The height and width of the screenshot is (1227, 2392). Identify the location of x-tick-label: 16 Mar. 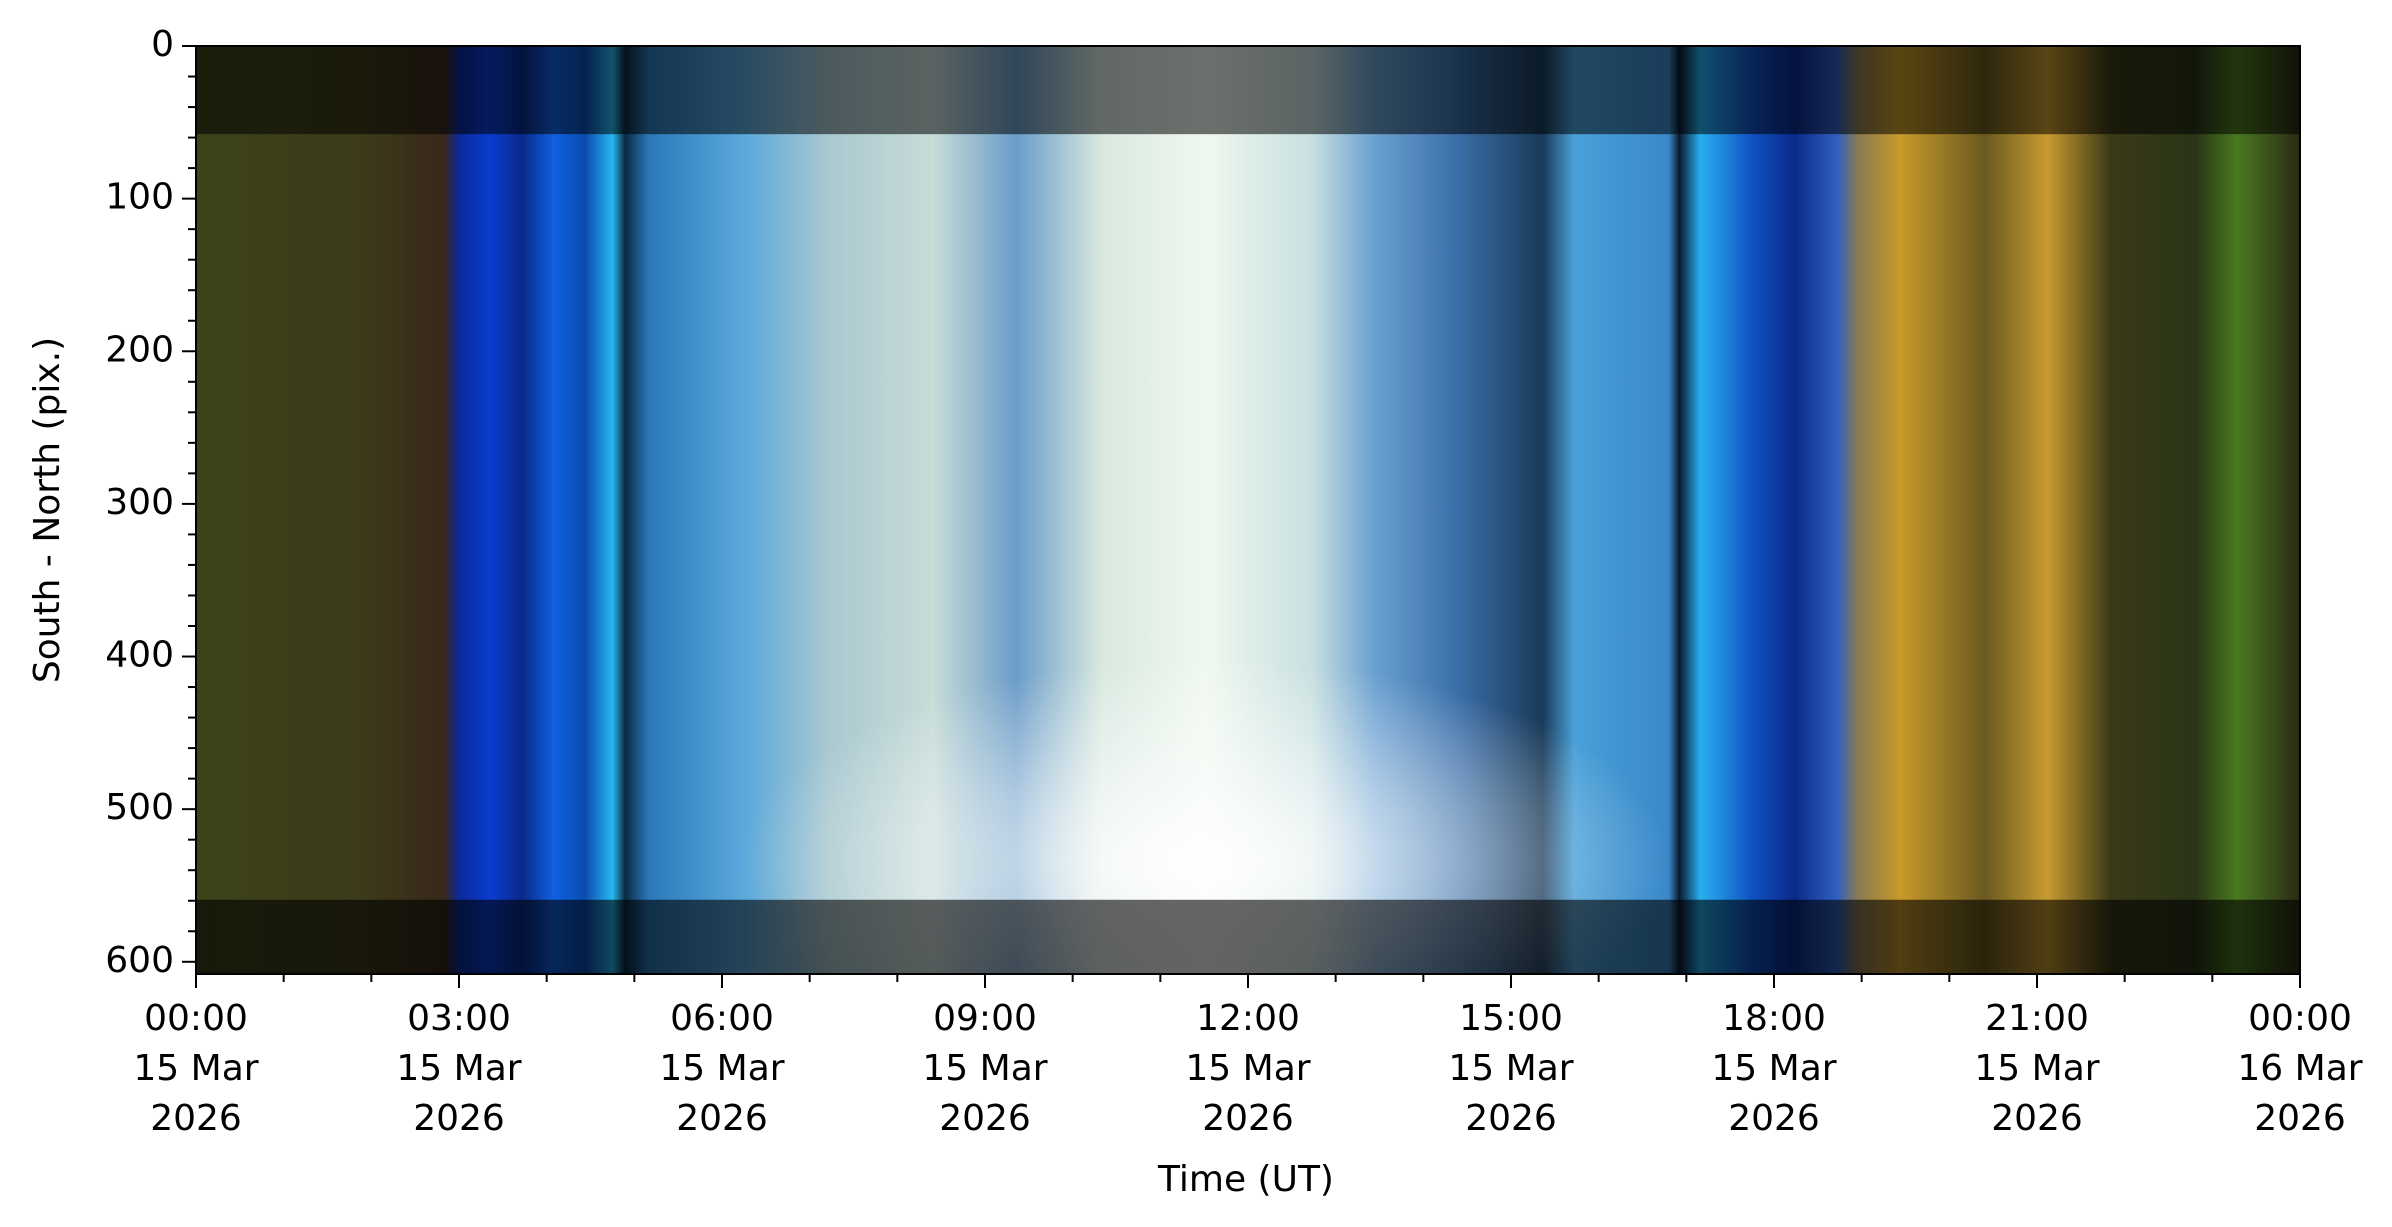
(2299, 1068).